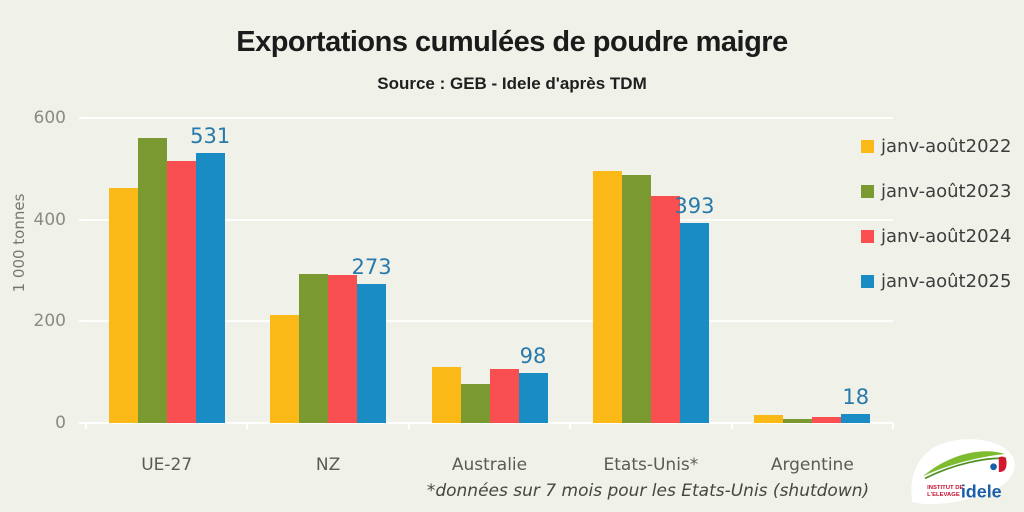  I want to click on chart-title: Exportations cumulées de poudre maigre, so click(512, 42).